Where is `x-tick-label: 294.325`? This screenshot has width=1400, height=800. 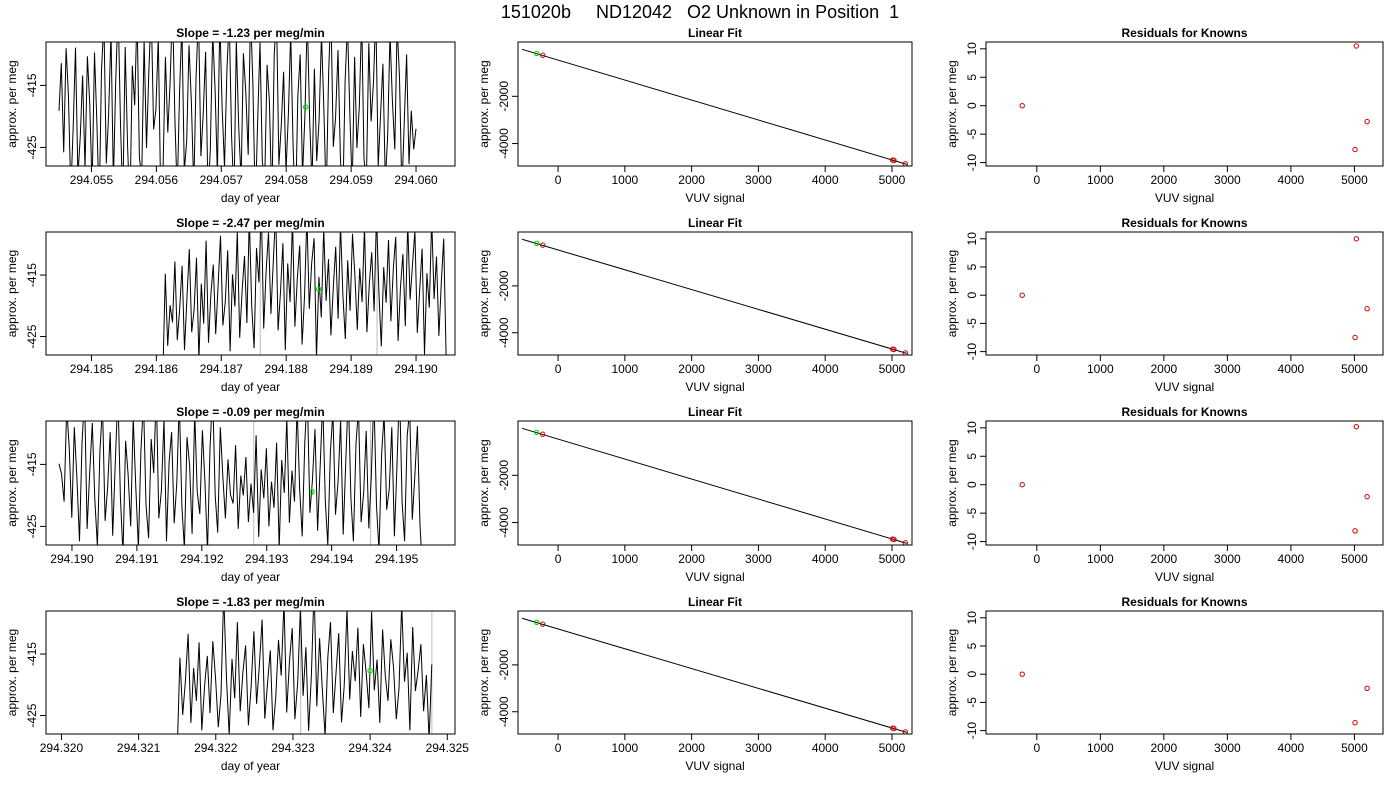 x-tick-label: 294.325 is located at coordinates (448, 748).